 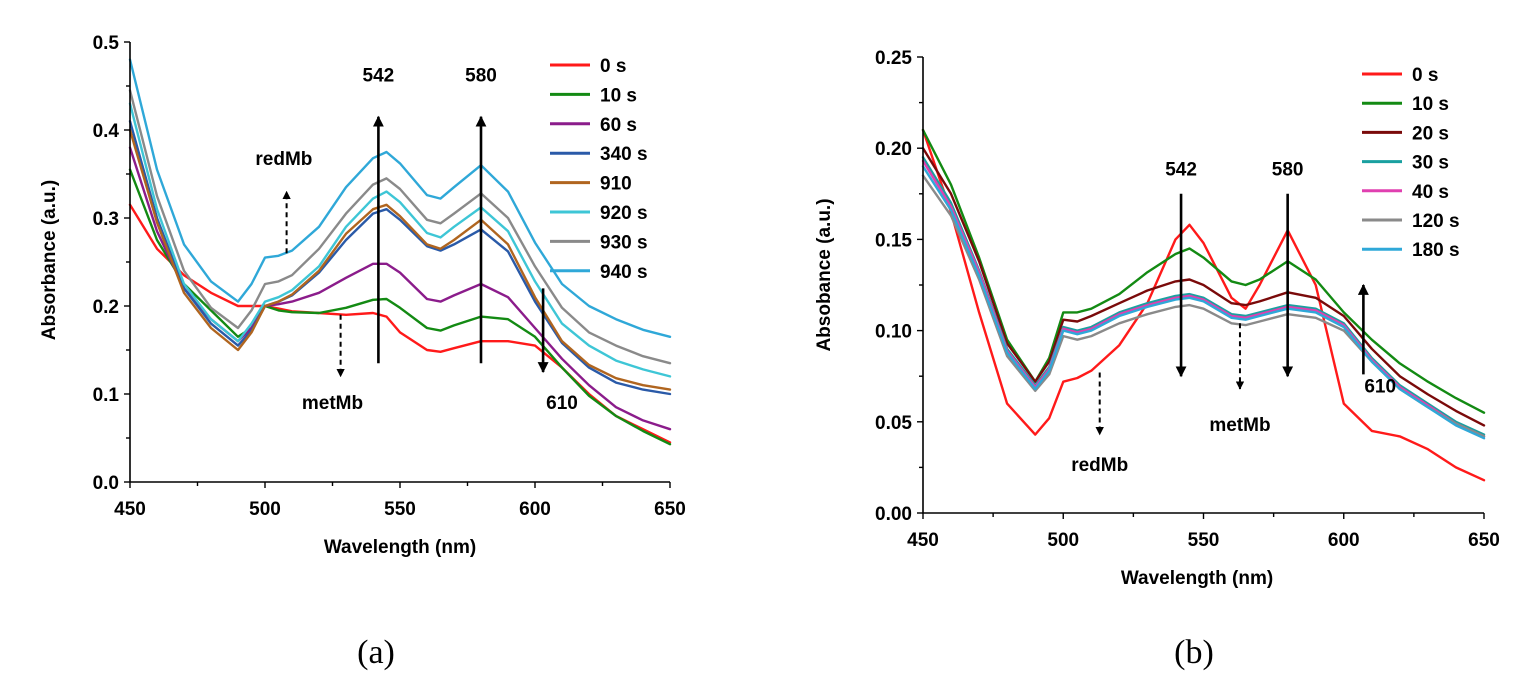 I want to click on panel-b-annotation: redMb, so click(x=1099, y=465).